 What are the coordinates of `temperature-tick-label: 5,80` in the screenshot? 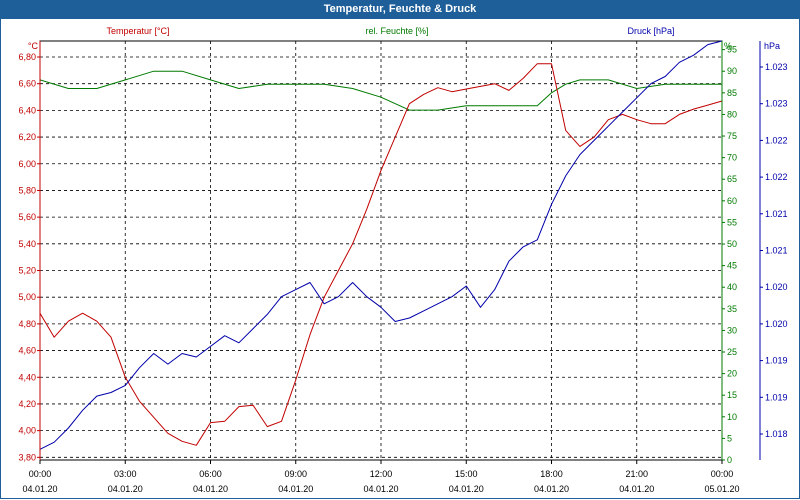 It's located at (27, 190).